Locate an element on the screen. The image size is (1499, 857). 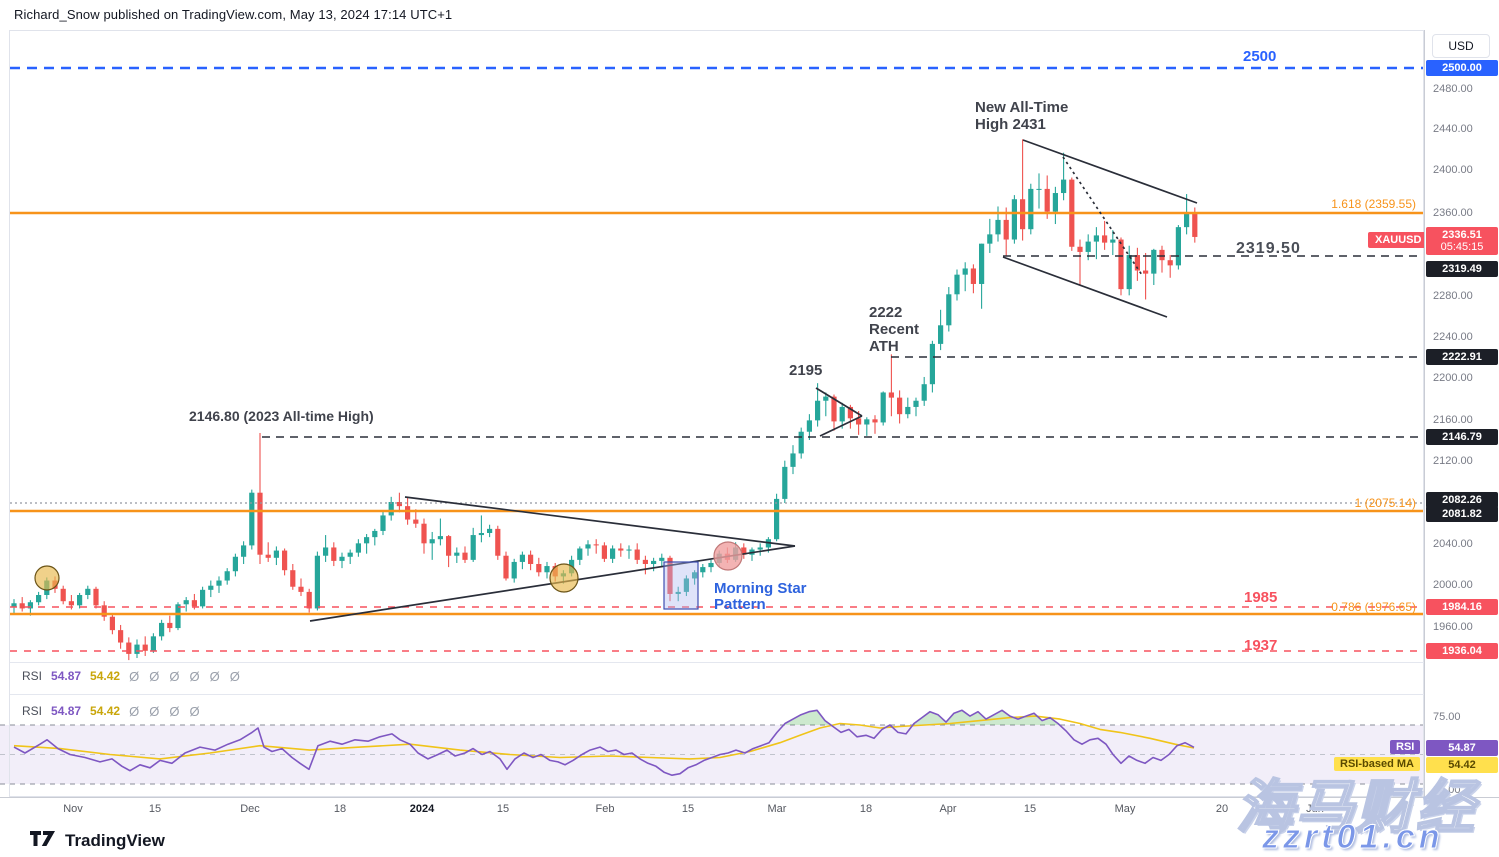
time-axis-label: Apr is located at coordinates (948, 809).